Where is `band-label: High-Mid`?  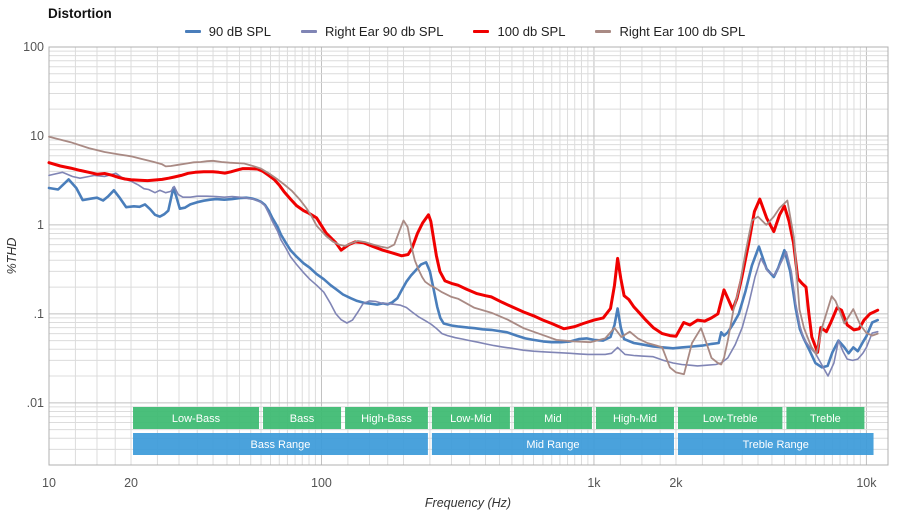 band-label: High-Mid is located at coordinates (635, 419).